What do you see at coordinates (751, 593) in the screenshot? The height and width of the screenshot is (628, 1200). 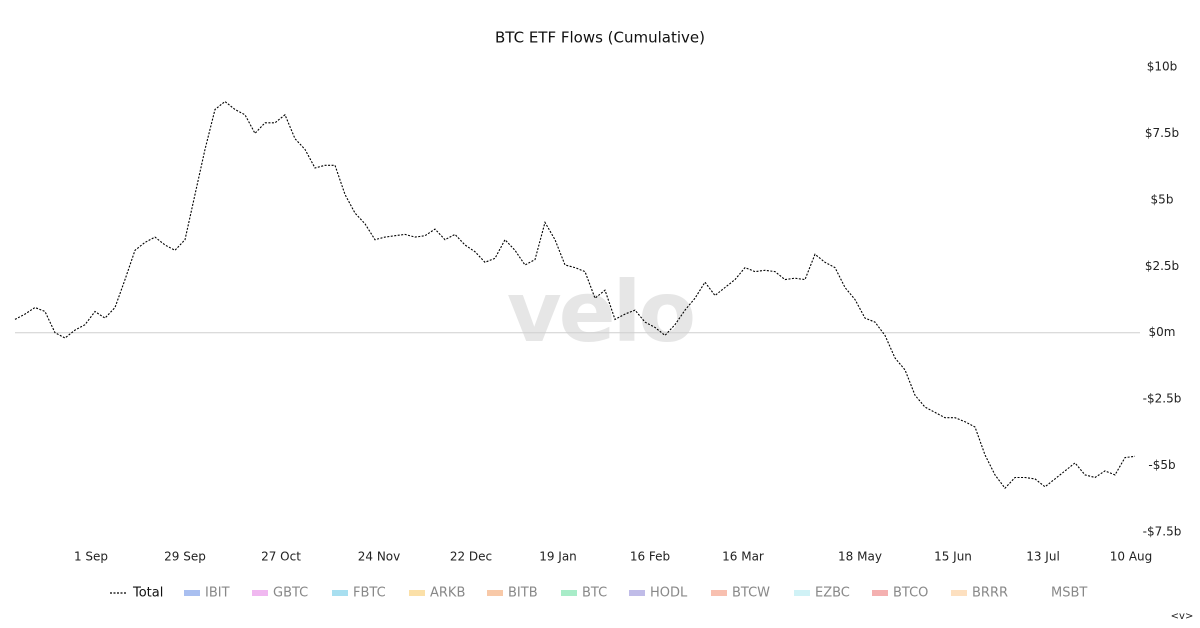 I see `legend-label: BTCW` at bounding box center [751, 593].